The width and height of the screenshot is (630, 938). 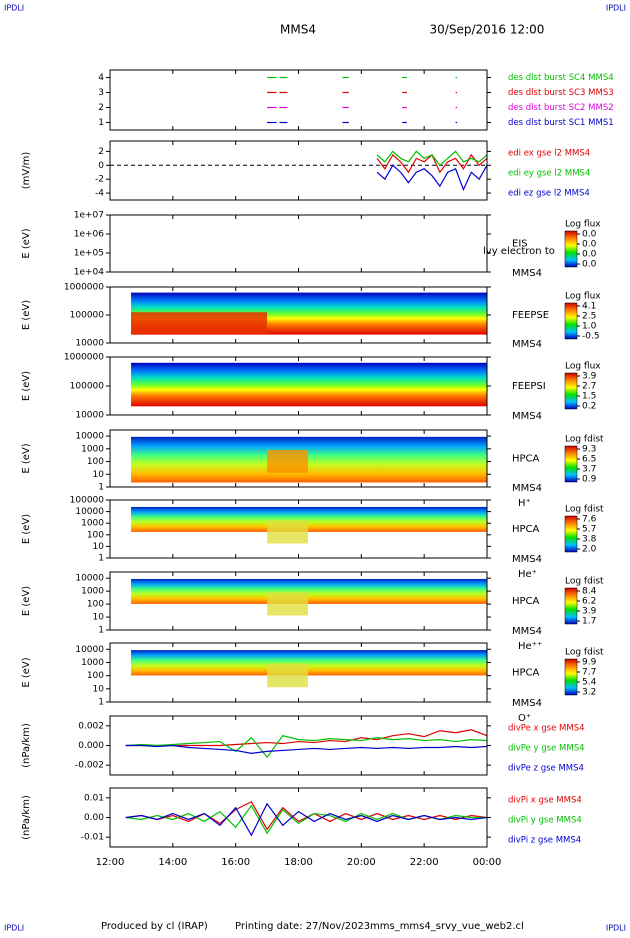 I want to click on legend-entry: edi ex gse l2 MMS4, so click(x=549, y=154).